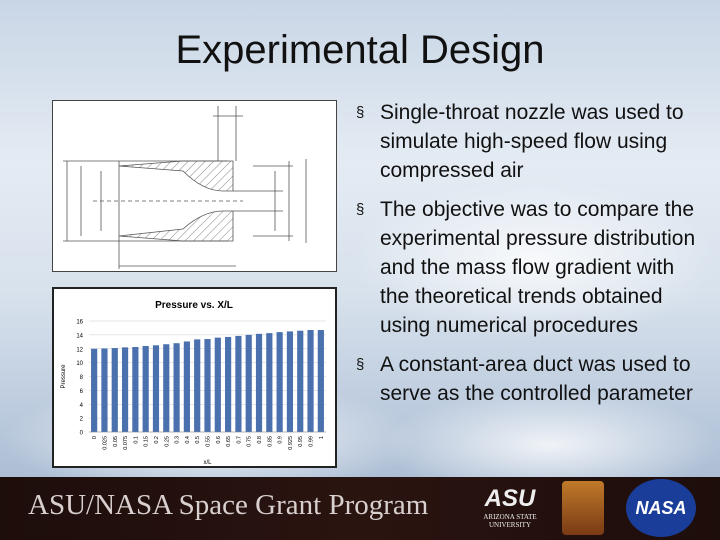  What do you see at coordinates (167, 441) in the screenshot?
I see `x-tick-label: 0.25` at bounding box center [167, 441].